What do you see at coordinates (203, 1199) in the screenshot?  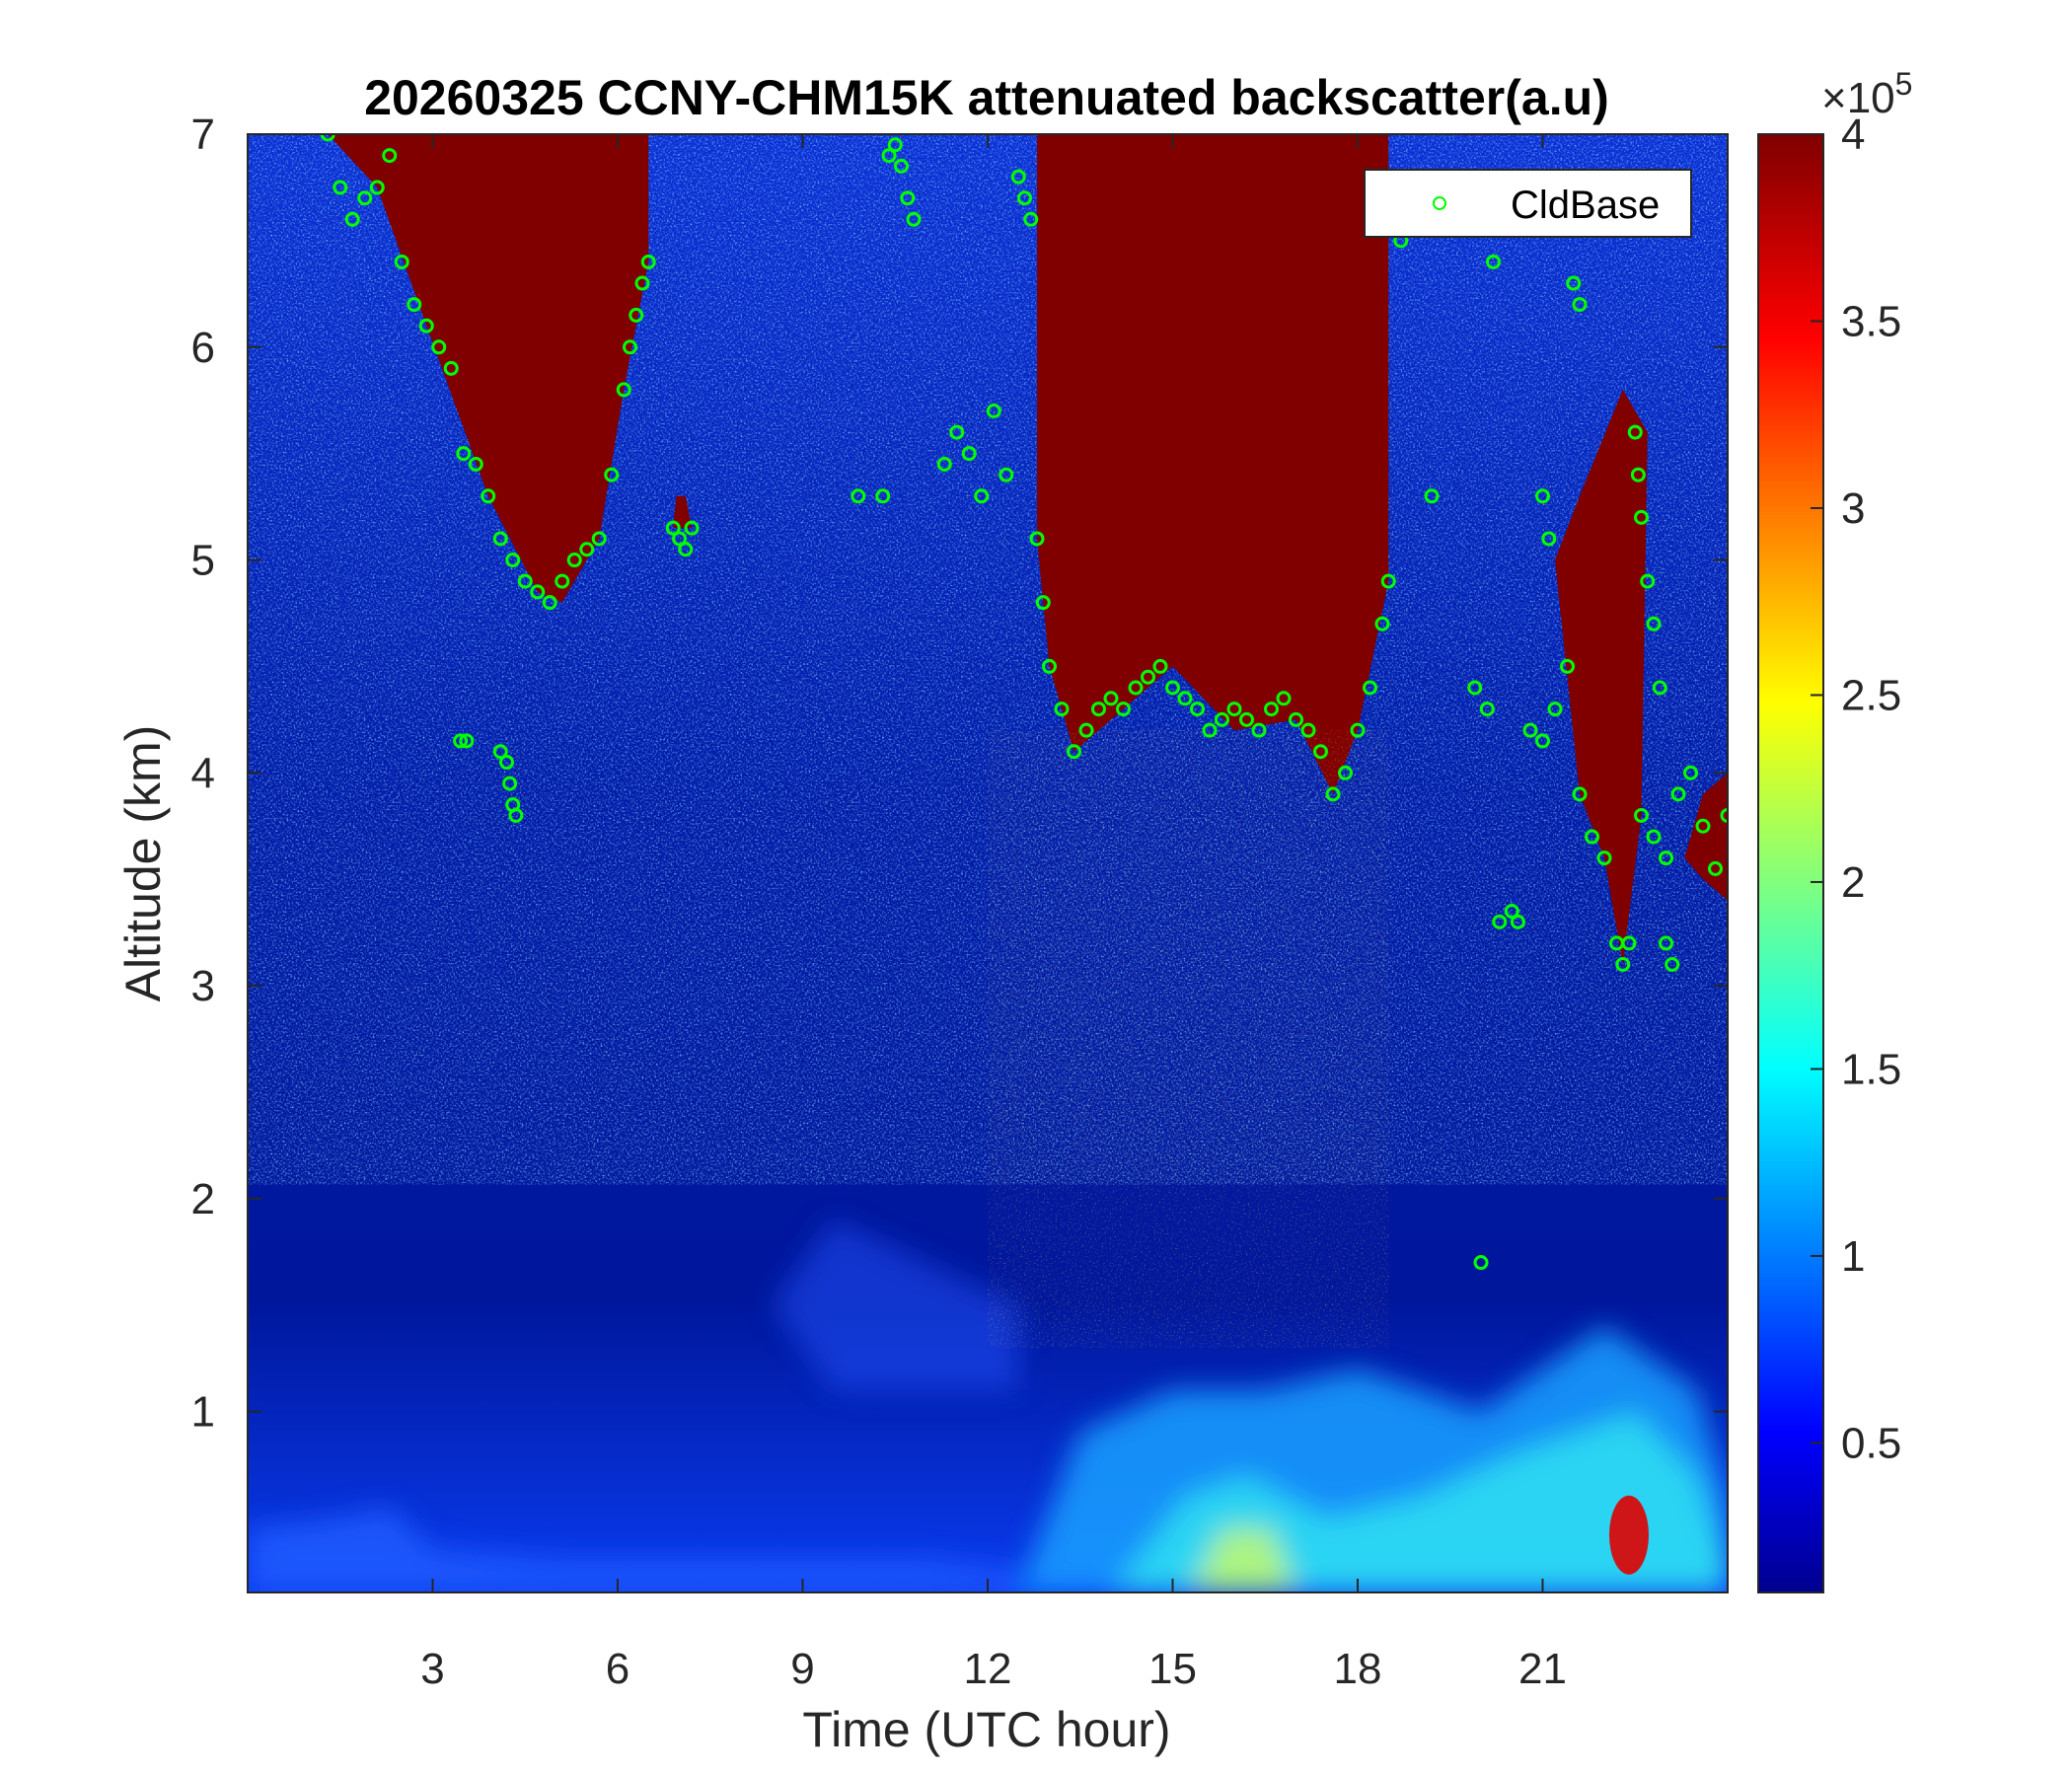 I see `y-tick-label: 2` at bounding box center [203, 1199].